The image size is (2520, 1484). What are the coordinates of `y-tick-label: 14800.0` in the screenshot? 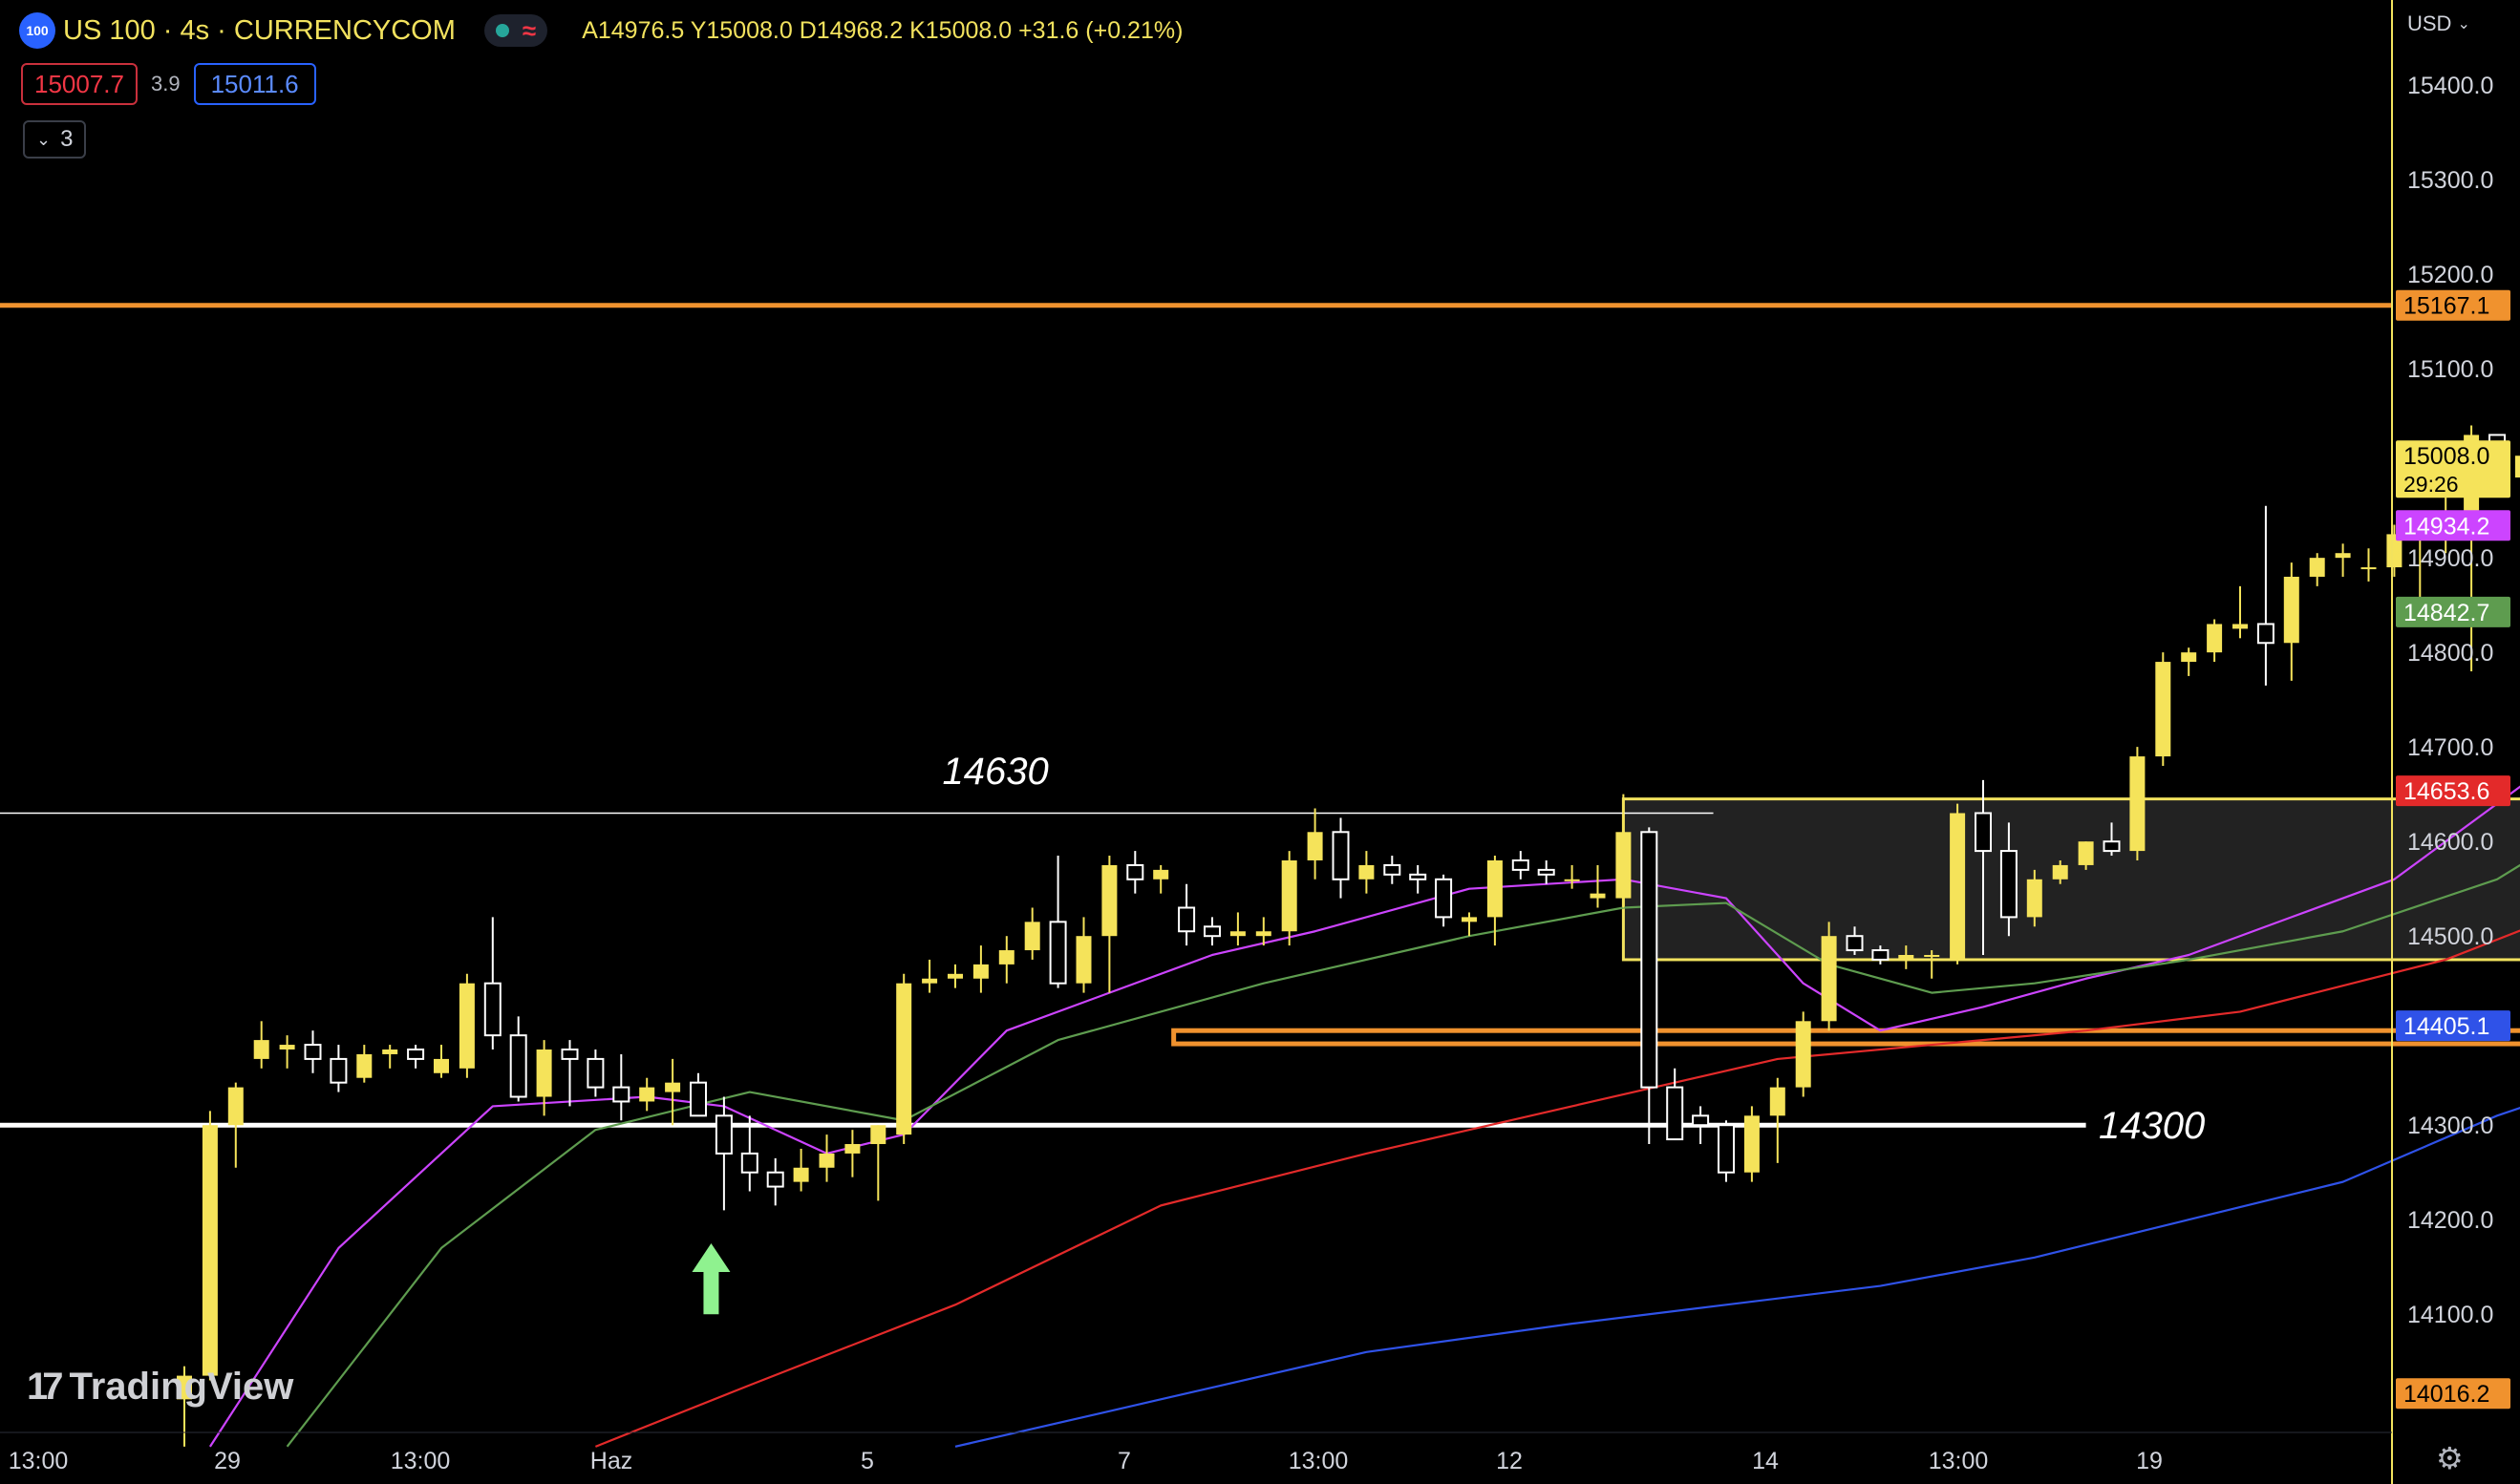 It's located at (2450, 653).